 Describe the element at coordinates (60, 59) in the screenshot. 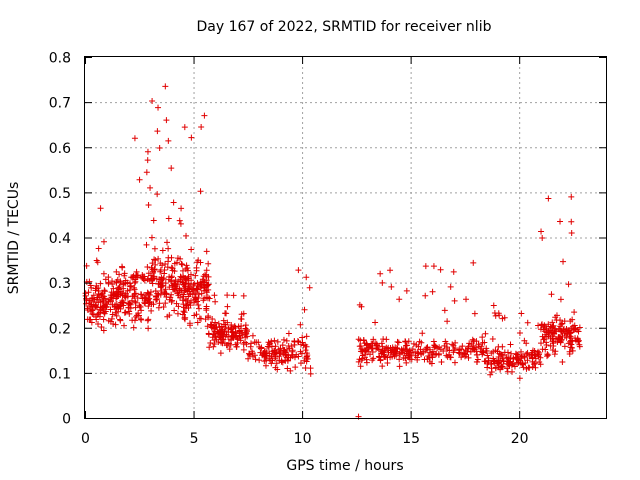

I see `y-tick-label: 0.8` at that location.